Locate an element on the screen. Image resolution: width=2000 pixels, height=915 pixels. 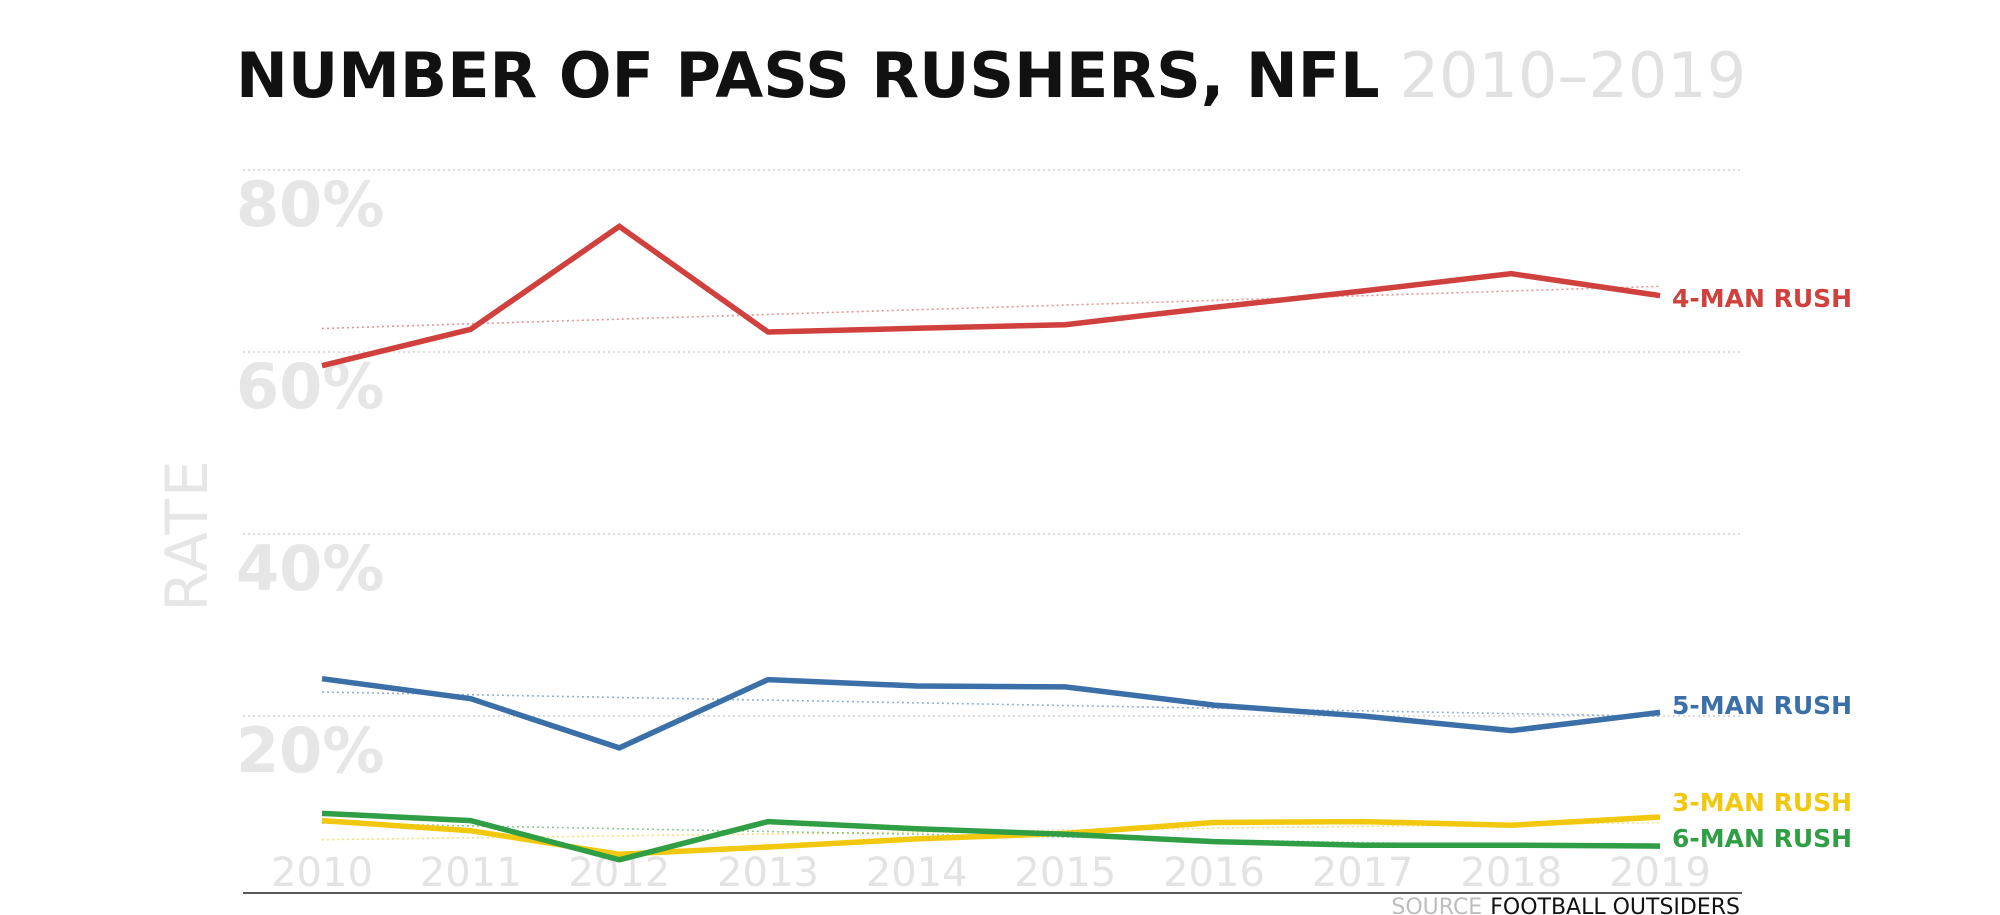
x-tick-label: 2013 is located at coordinates (768, 873).